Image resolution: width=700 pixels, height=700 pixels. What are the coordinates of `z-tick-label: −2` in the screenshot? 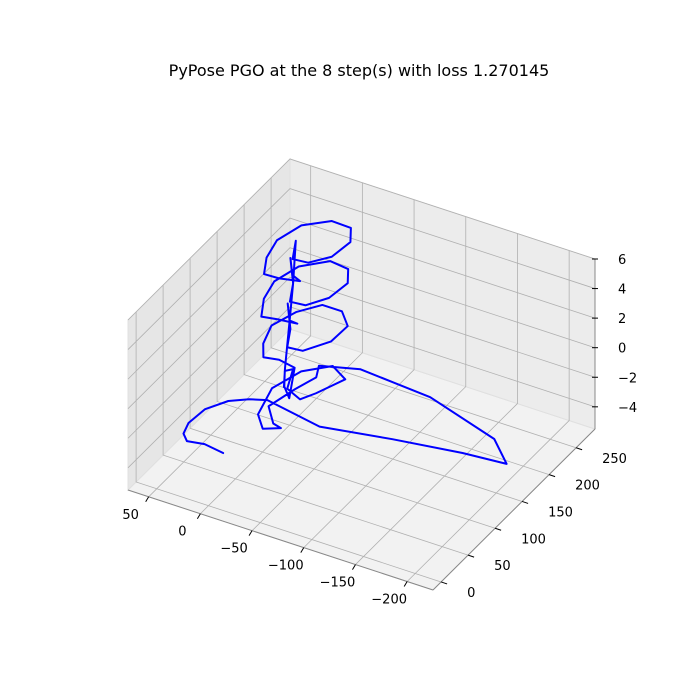 It's located at (627, 378).